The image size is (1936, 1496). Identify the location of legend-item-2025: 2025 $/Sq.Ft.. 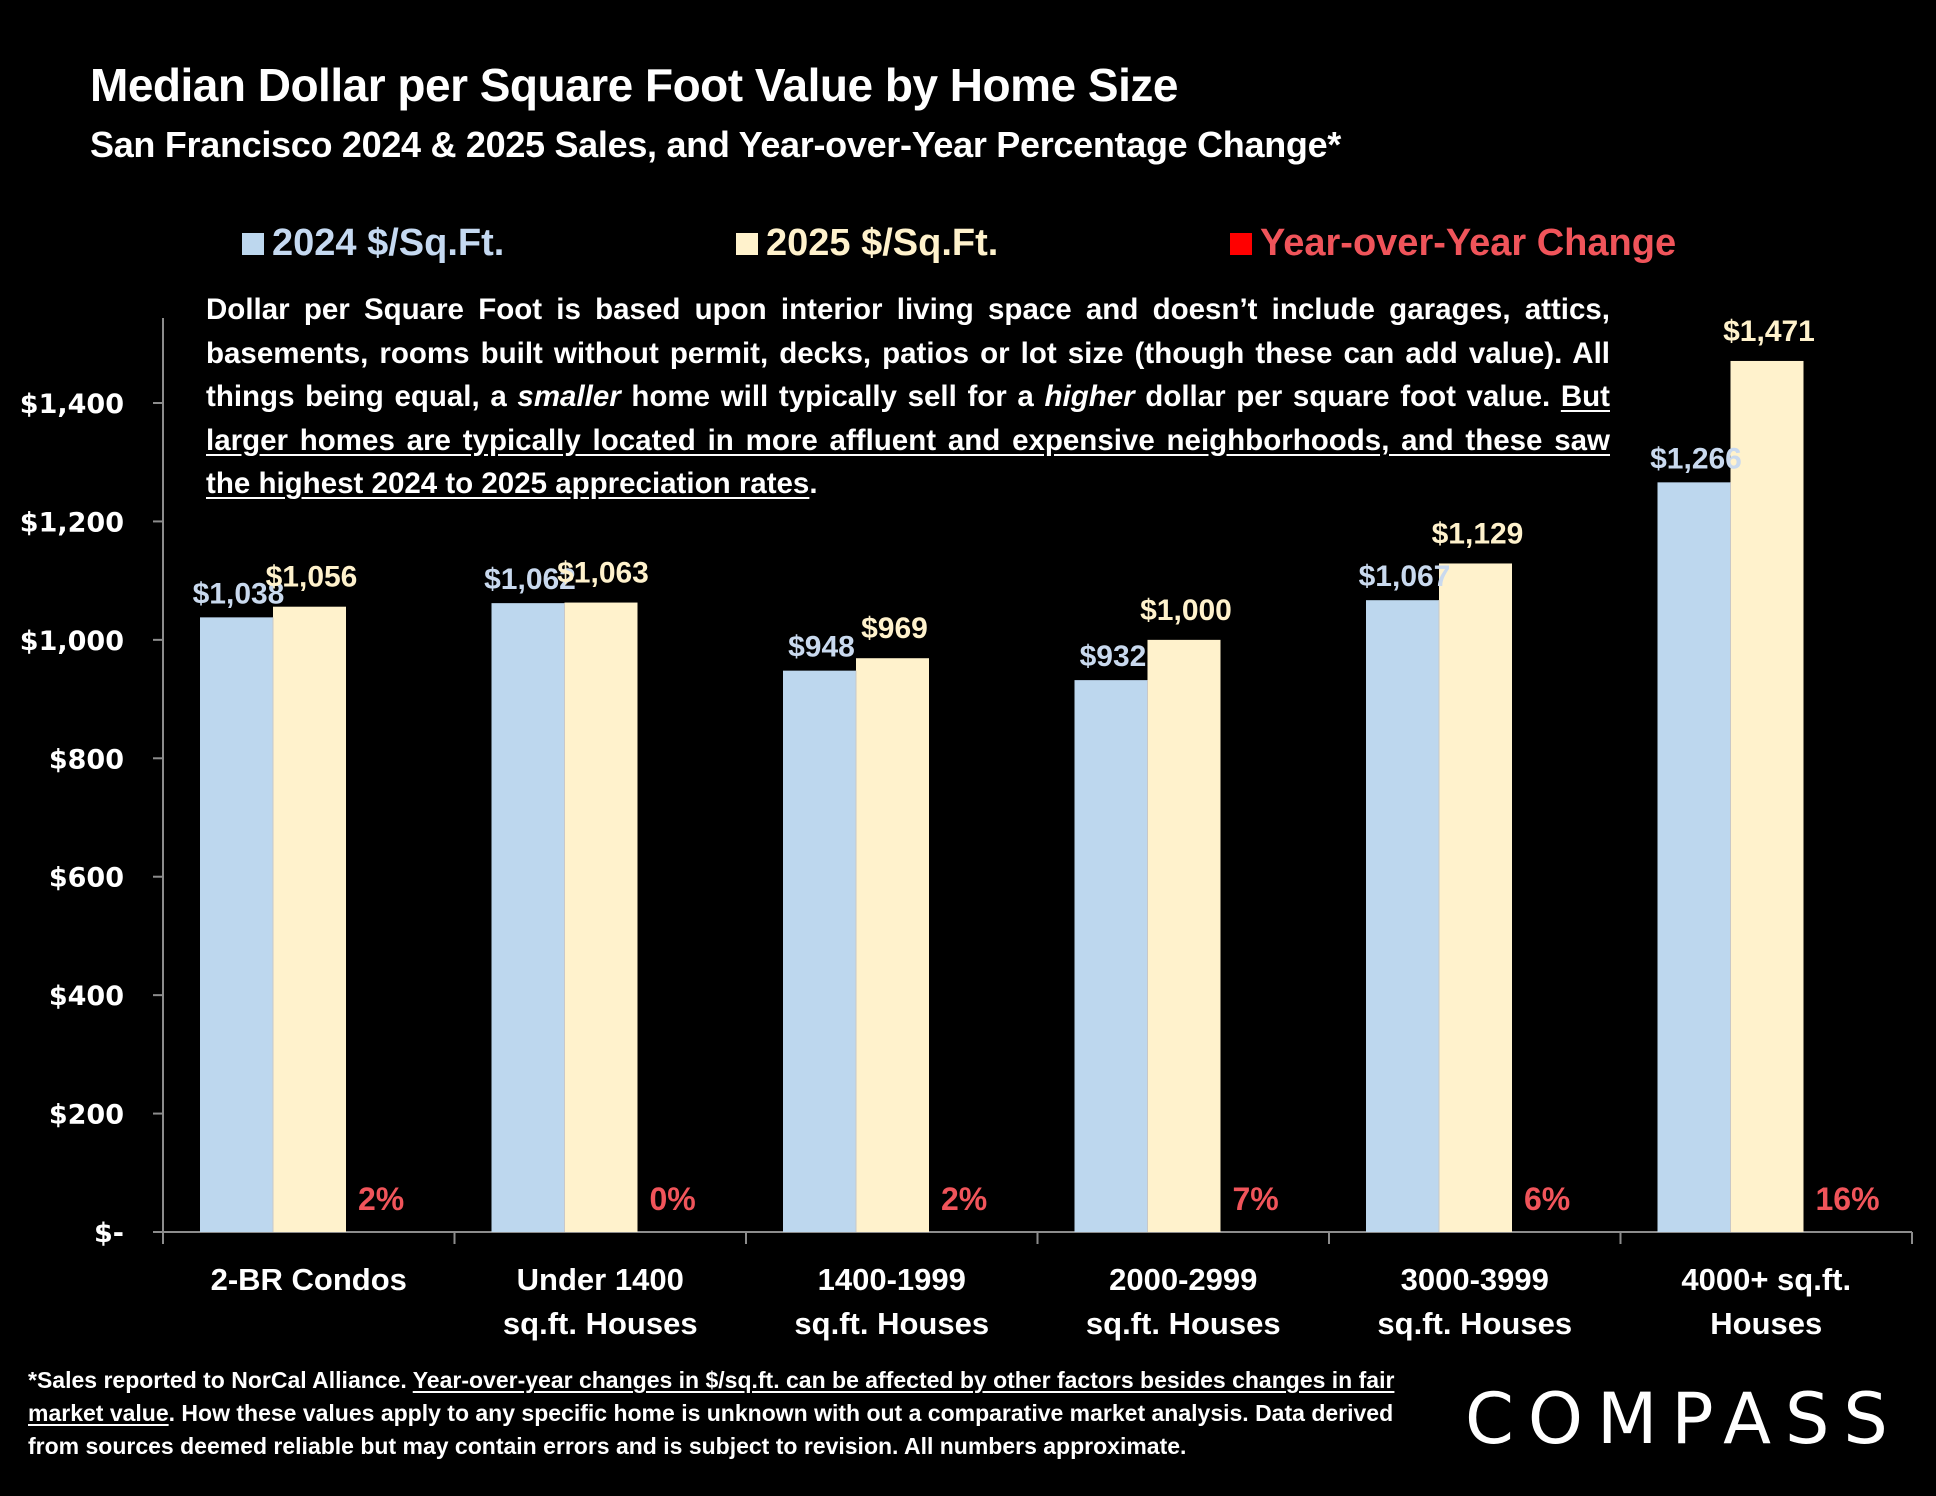
(867, 243).